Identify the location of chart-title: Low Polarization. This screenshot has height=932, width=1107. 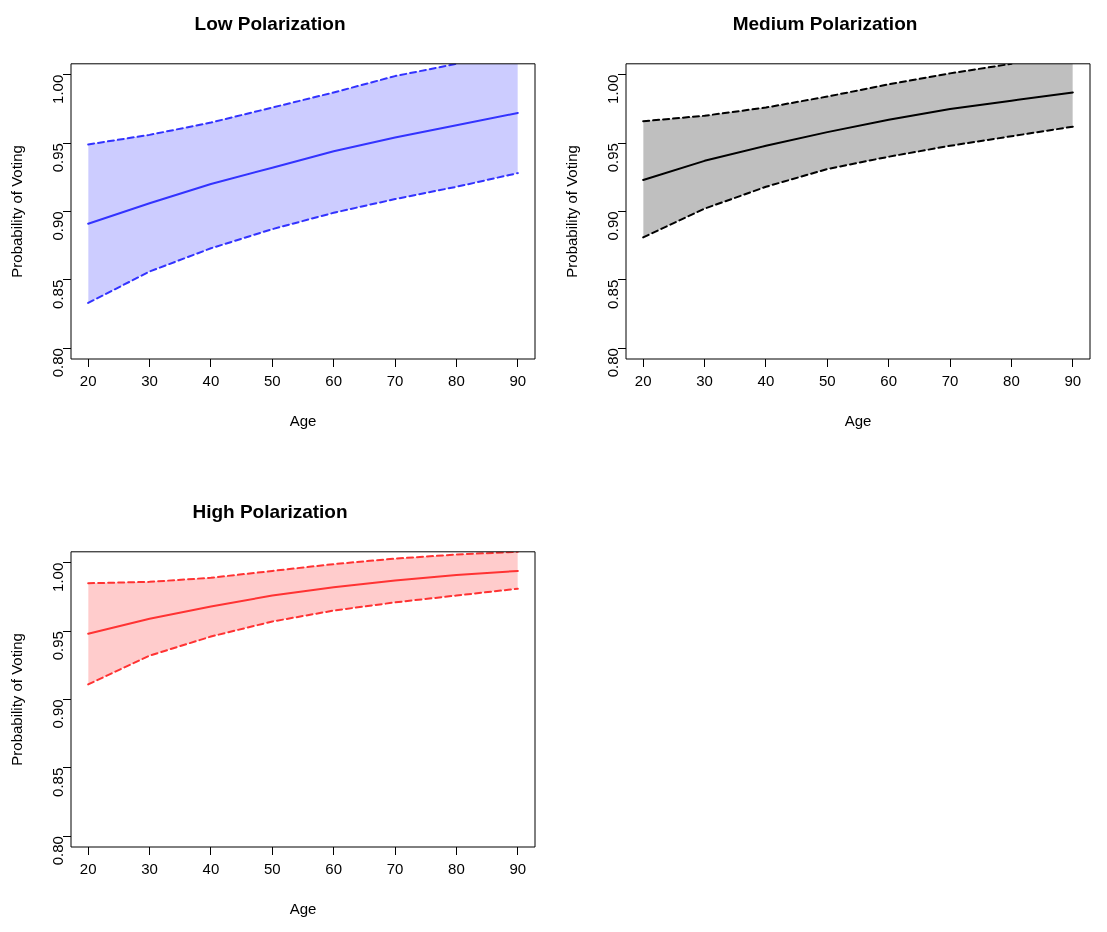
(270, 23).